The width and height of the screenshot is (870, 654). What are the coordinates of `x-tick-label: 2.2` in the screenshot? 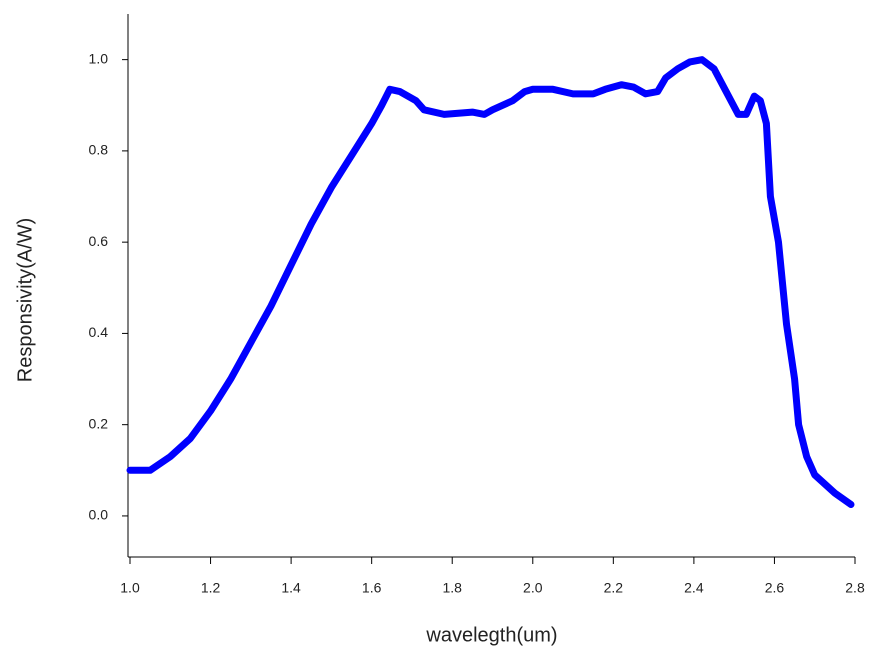 It's located at (614, 588).